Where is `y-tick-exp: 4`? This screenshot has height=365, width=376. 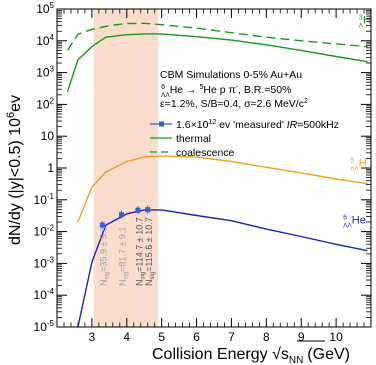
y-tick-exp: 4 is located at coordinates (52, 37).